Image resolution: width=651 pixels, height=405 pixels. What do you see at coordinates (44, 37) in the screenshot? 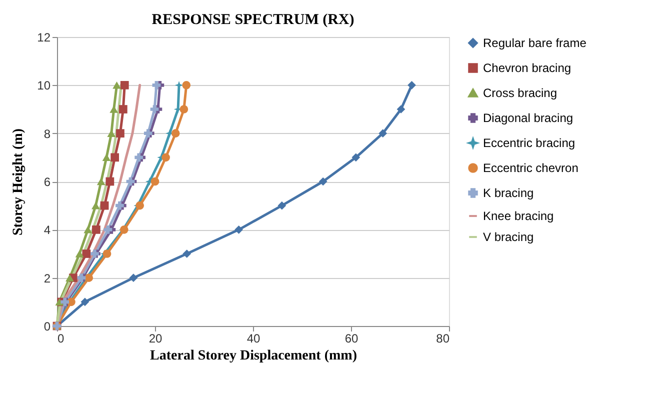
I see `y-tick-label: 12` at bounding box center [44, 37].